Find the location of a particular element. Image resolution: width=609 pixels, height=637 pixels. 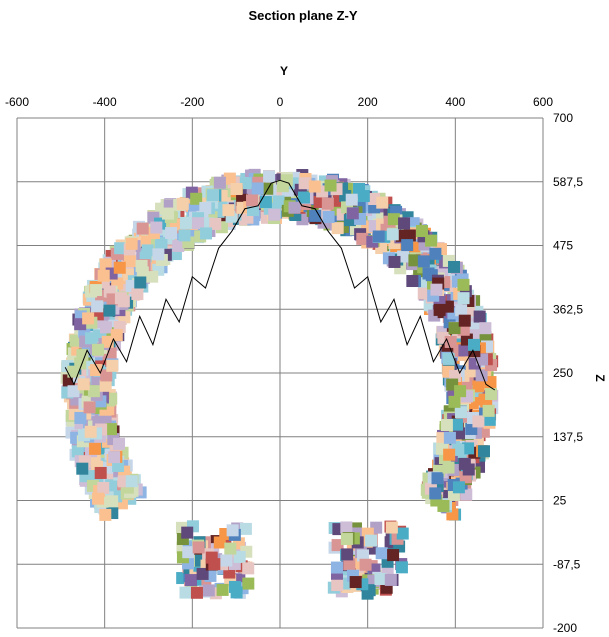

x-tick-label: -400 is located at coordinates (105, 102).